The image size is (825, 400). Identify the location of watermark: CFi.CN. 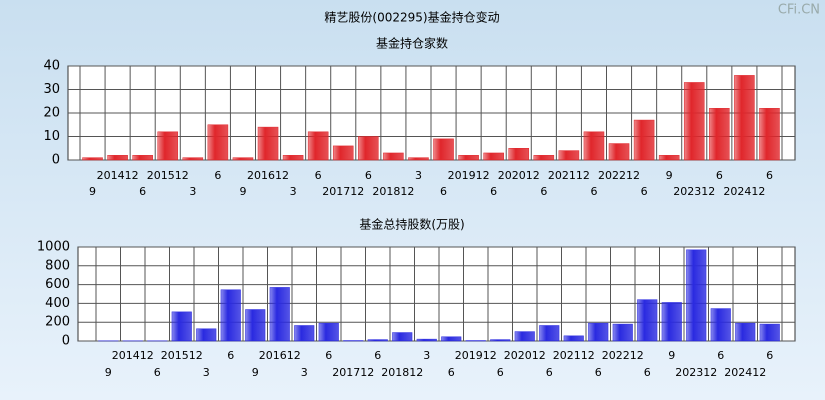
(799, 10).